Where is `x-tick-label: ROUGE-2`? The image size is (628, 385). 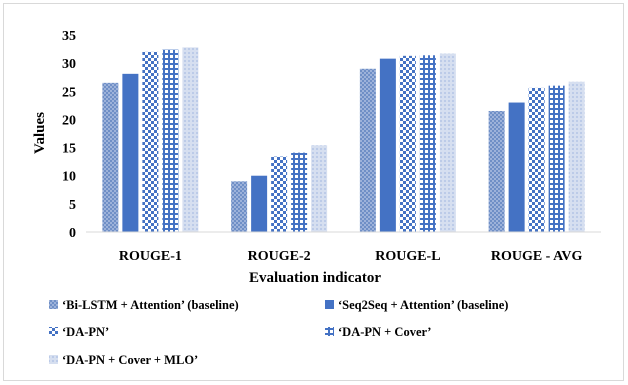
x-tick-label: ROUGE-2 is located at coordinates (279, 256).